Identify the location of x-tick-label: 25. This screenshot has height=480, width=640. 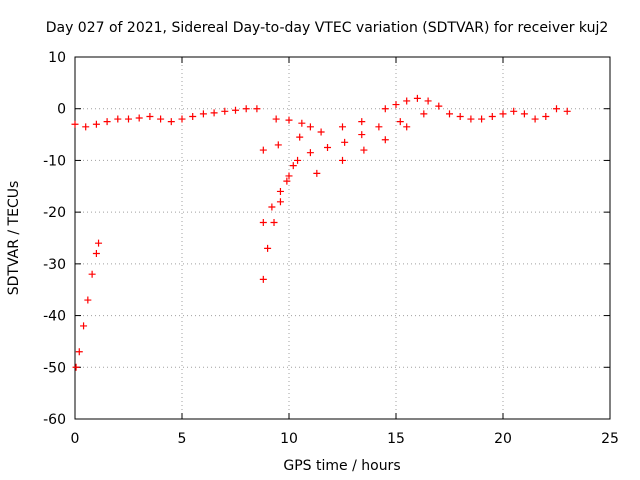
(610, 439).